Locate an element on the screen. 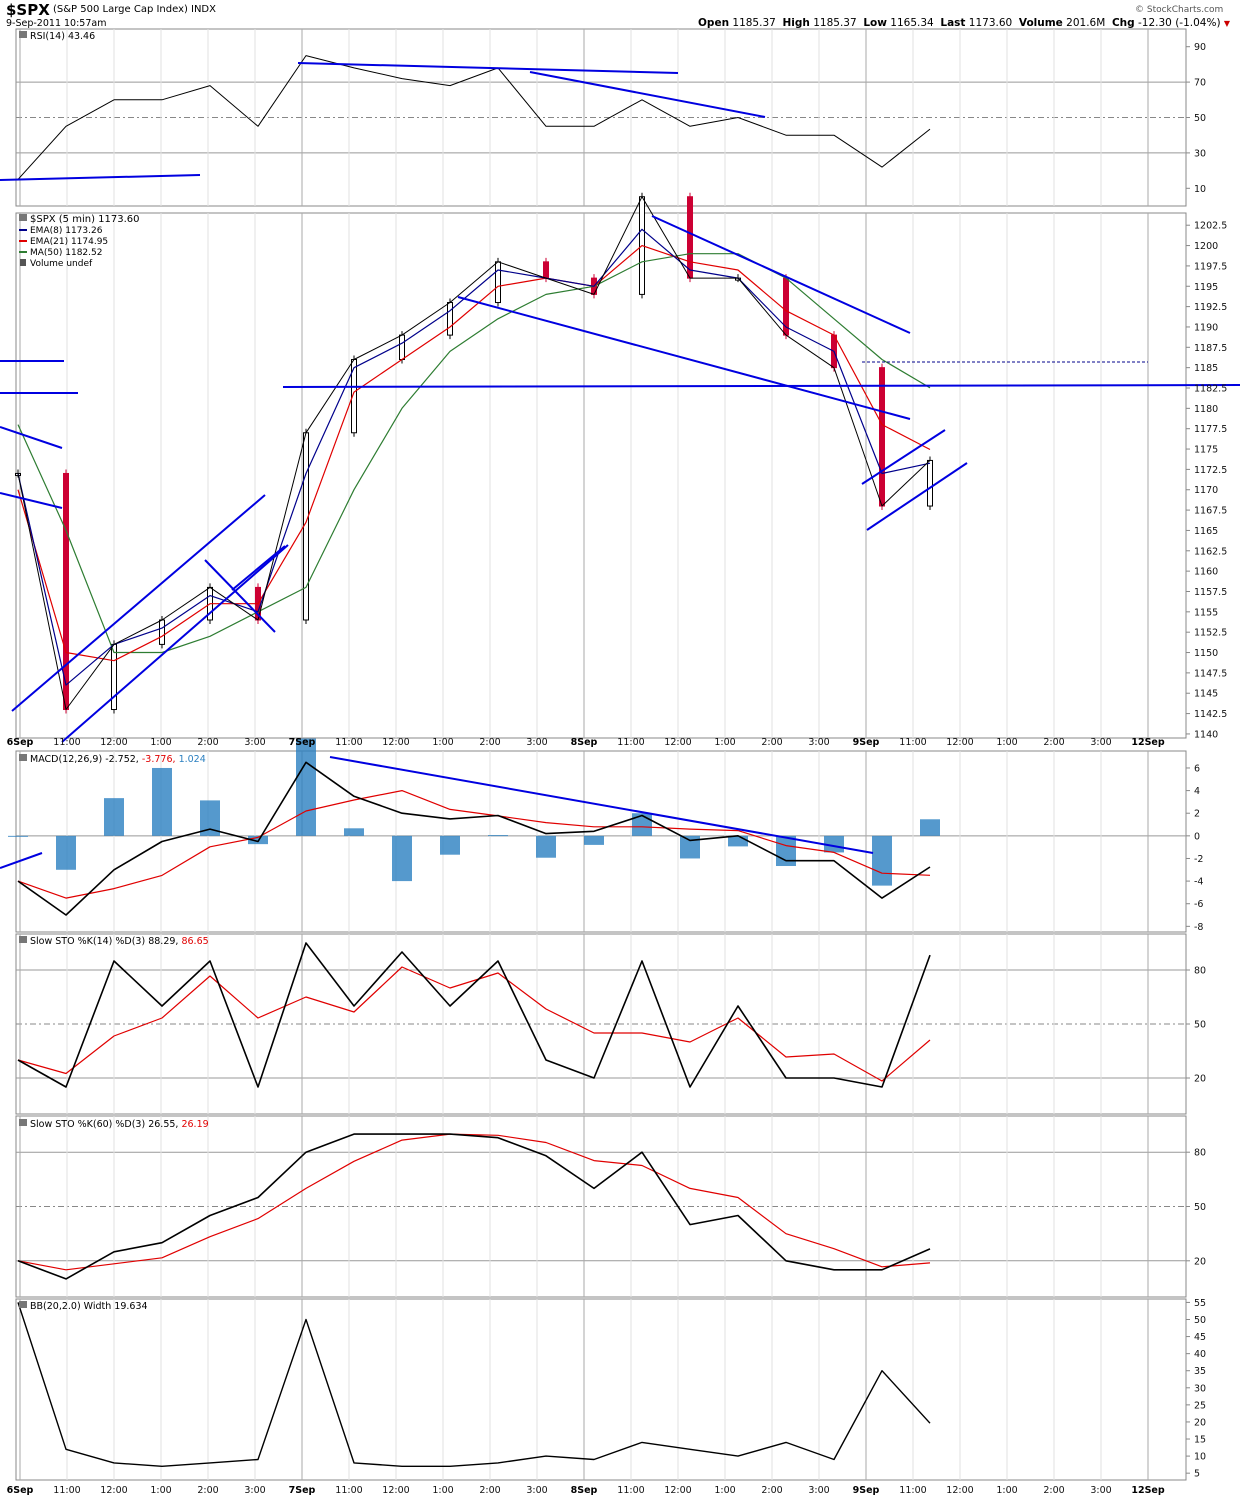 This screenshot has height=1501, width=1240. rsi-label-text: RSI(14) 43.46 is located at coordinates (62, 36).